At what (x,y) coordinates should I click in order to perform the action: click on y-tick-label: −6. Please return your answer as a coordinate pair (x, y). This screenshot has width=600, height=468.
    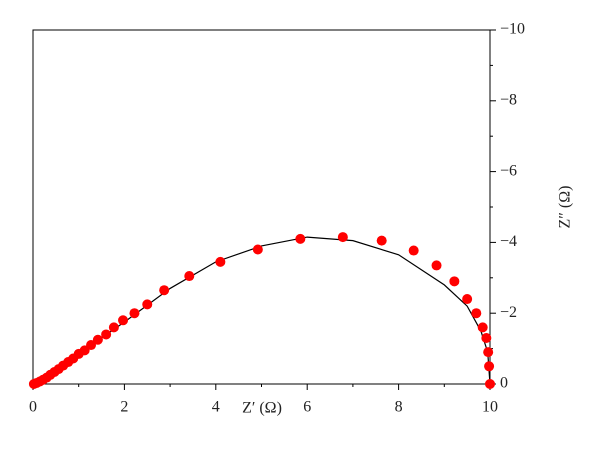
    Looking at the image, I should click on (508, 170).